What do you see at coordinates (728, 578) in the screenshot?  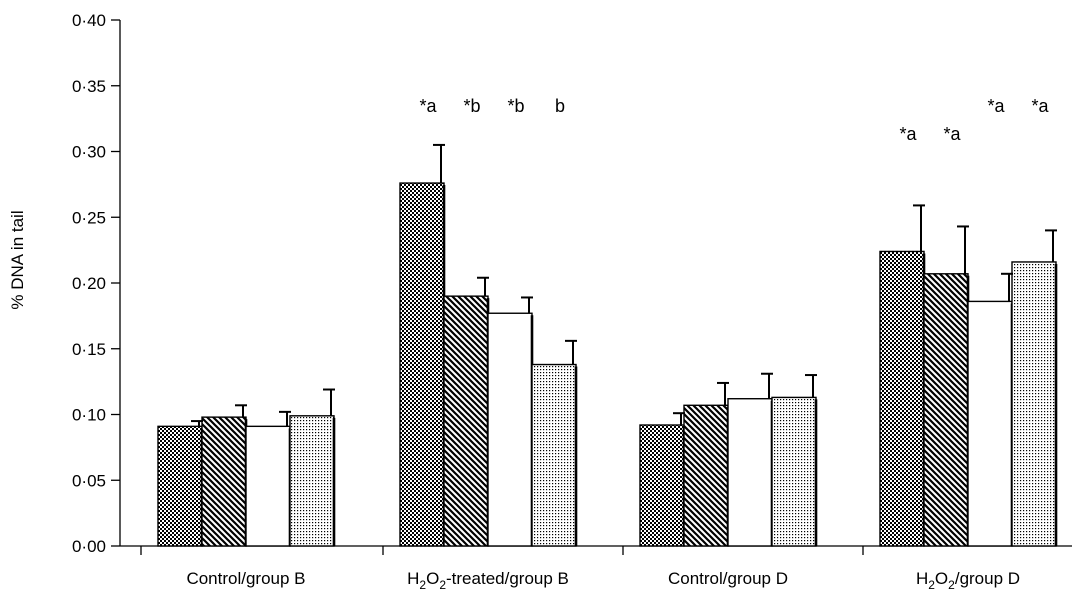 I see `category-label: Control/group D` at bounding box center [728, 578].